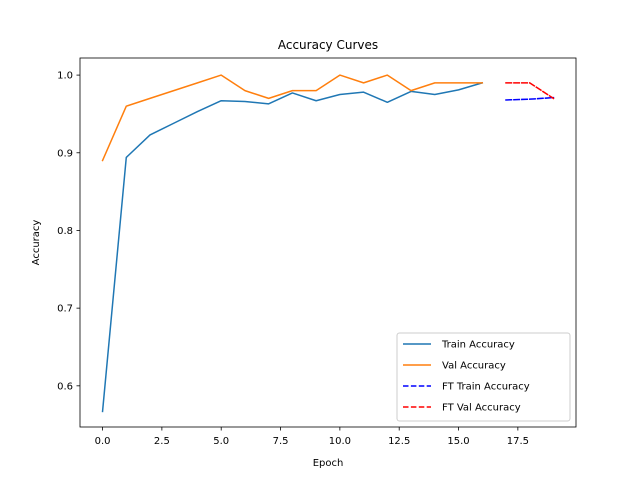  I want to click on chart-title: Accuracy Curves, so click(328, 45).